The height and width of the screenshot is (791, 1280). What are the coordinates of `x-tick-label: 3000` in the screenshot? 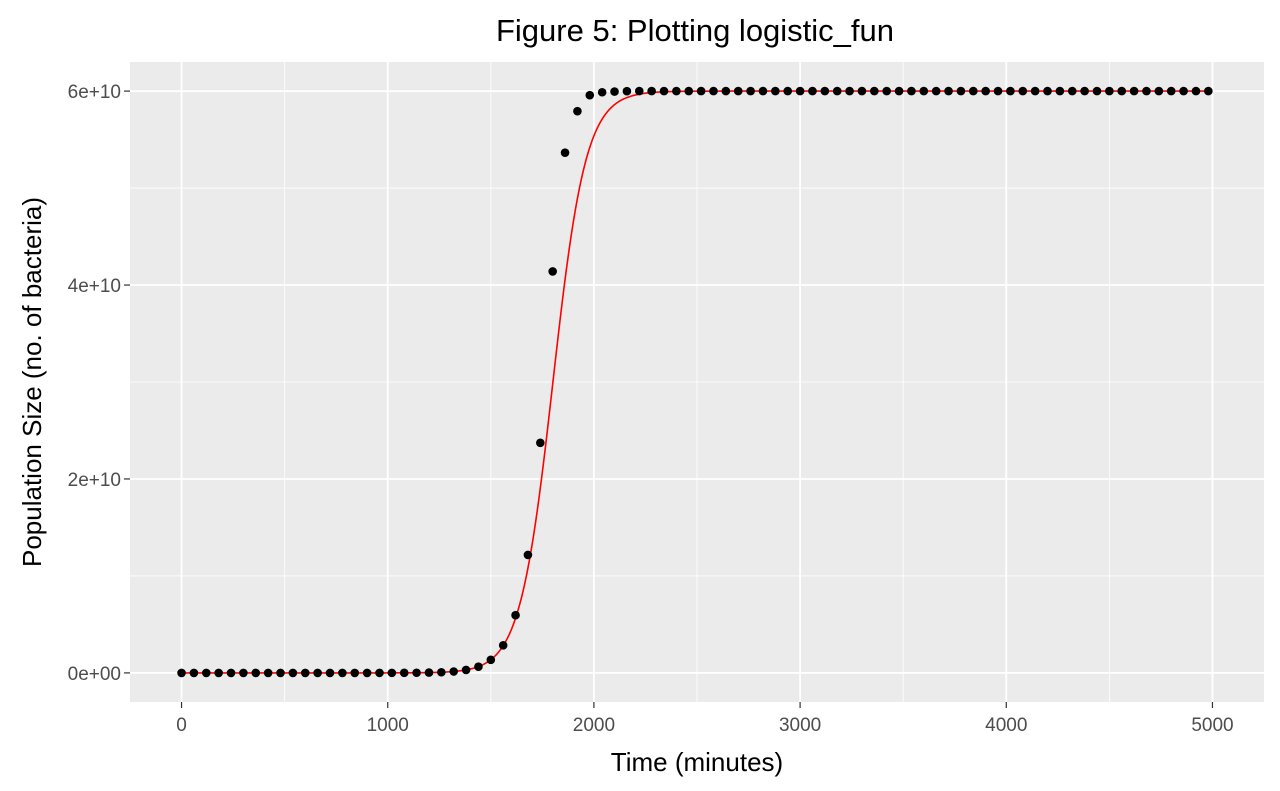 It's located at (800, 725).